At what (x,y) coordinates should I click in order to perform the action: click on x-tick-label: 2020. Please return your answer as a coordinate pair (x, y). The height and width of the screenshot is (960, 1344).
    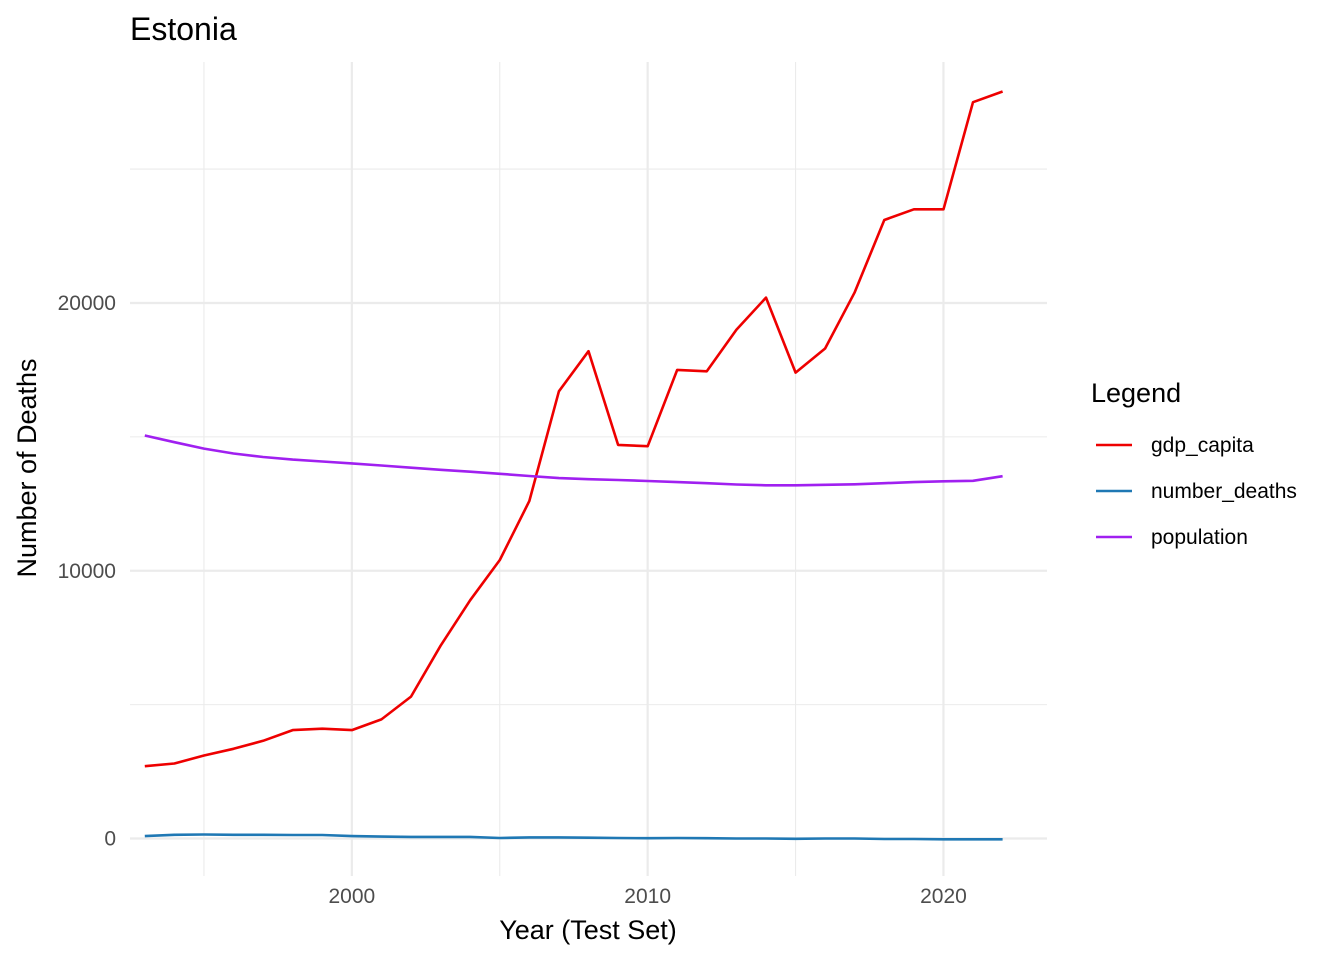
    Looking at the image, I should click on (943, 896).